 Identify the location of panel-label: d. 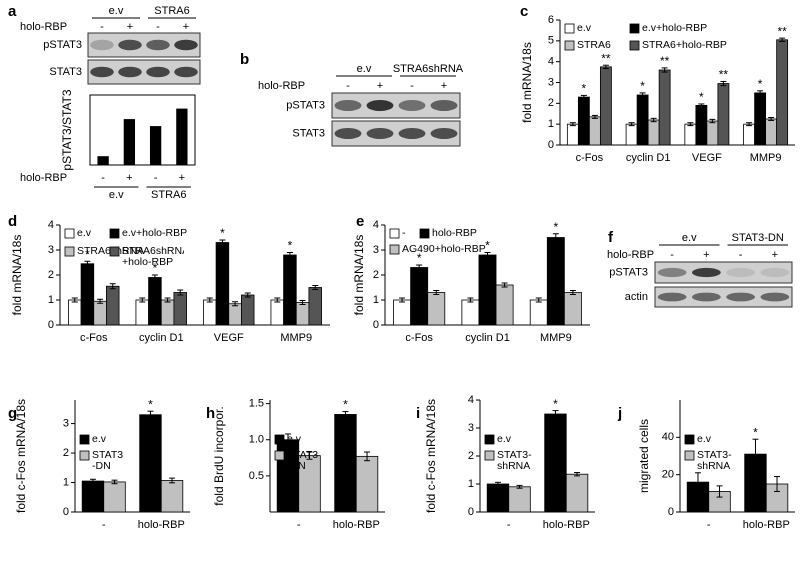
(12, 221).